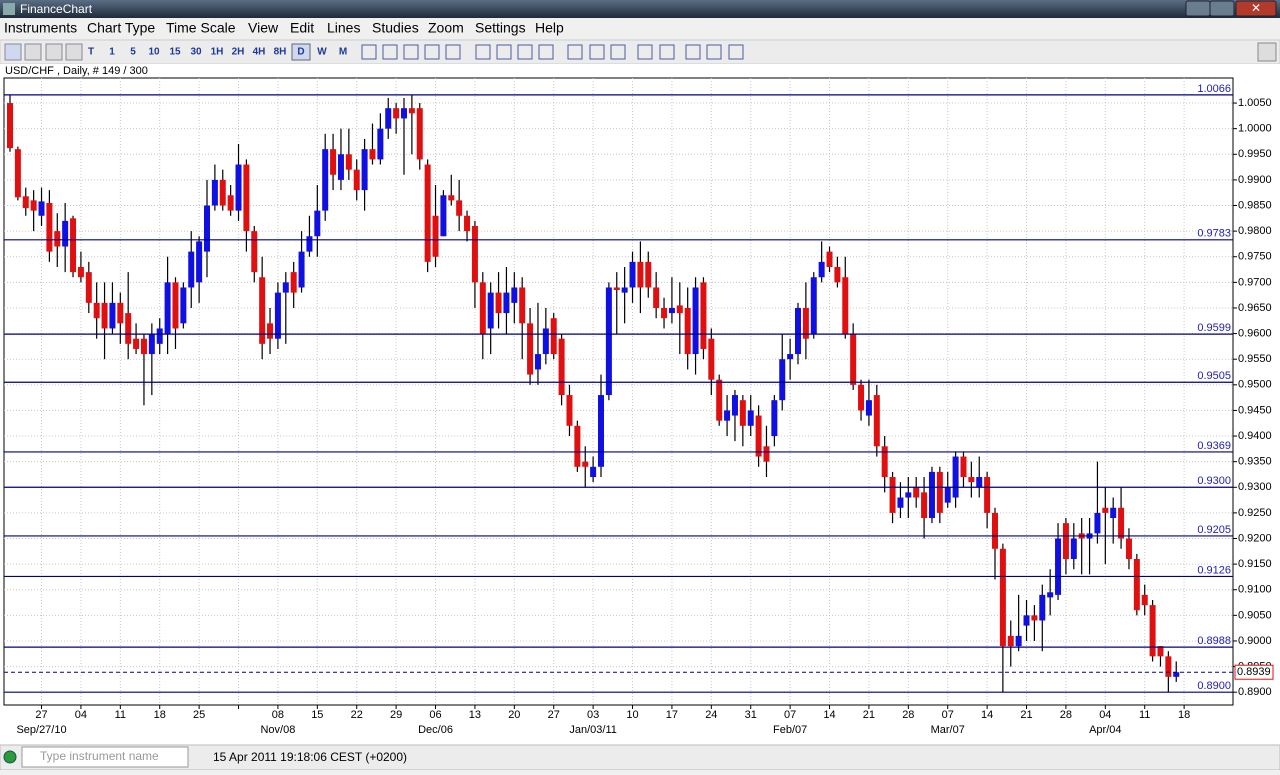 Image resolution: width=1280 pixels, height=775 pixels. Describe the element at coordinates (987, 715) in the screenshot. I see `x-tick-label: 14` at that location.